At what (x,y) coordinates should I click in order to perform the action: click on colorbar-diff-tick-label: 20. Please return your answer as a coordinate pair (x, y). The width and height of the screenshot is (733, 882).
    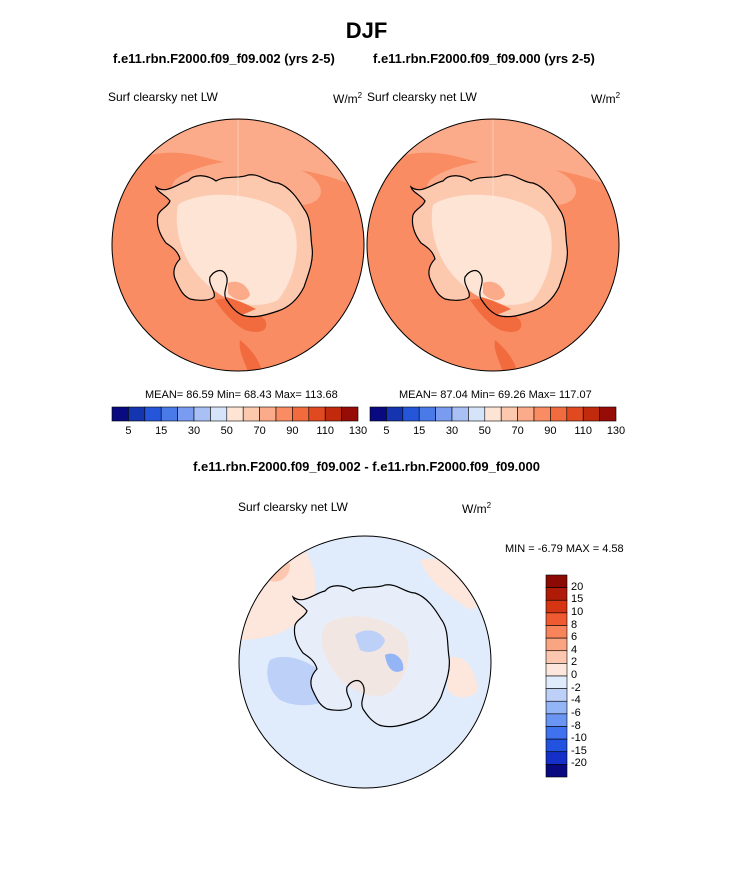
    Looking at the image, I should click on (577, 586).